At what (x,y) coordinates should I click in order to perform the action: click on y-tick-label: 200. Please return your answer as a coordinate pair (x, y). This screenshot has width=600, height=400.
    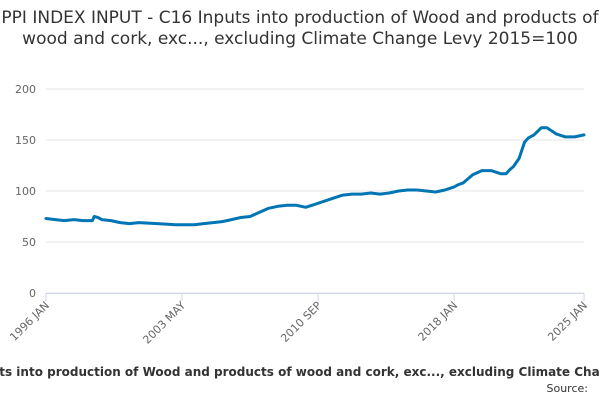
    Looking at the image, I should click on (25, 89).